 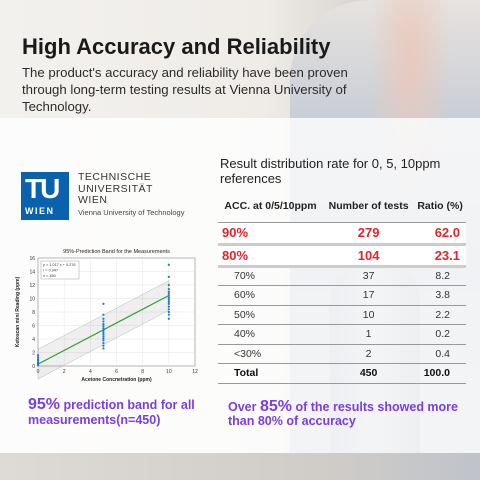 I want to click on legend-text: n = 450, so click(x=49, y=276).